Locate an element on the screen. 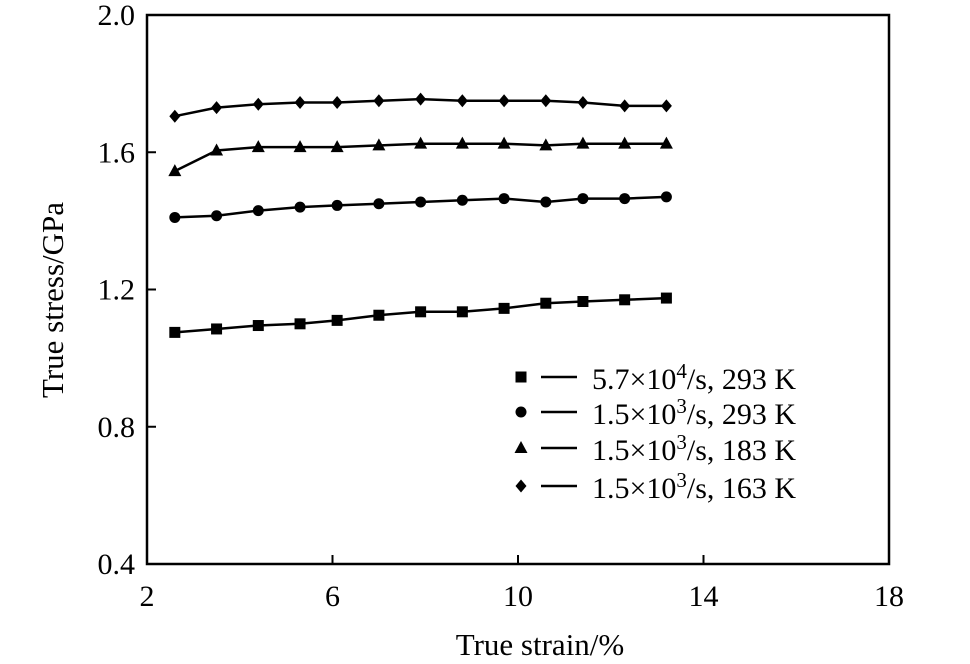 This screenshot has width=970, height=664. legend-item: 5.7×104/s, 293 K is located at coordinates (655, 377).